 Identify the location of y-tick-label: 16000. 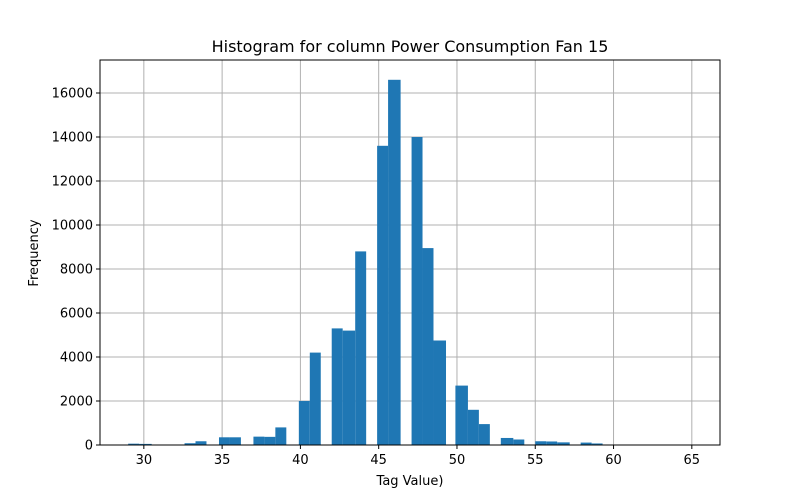
(72, 94).